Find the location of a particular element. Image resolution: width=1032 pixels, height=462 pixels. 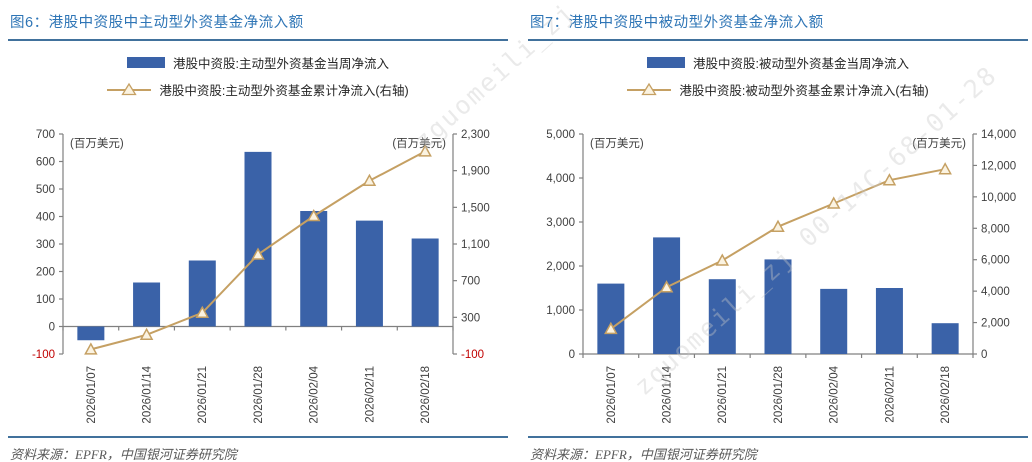

left-axis-tick-label: 2,000 is located at coordinates (560, 267).